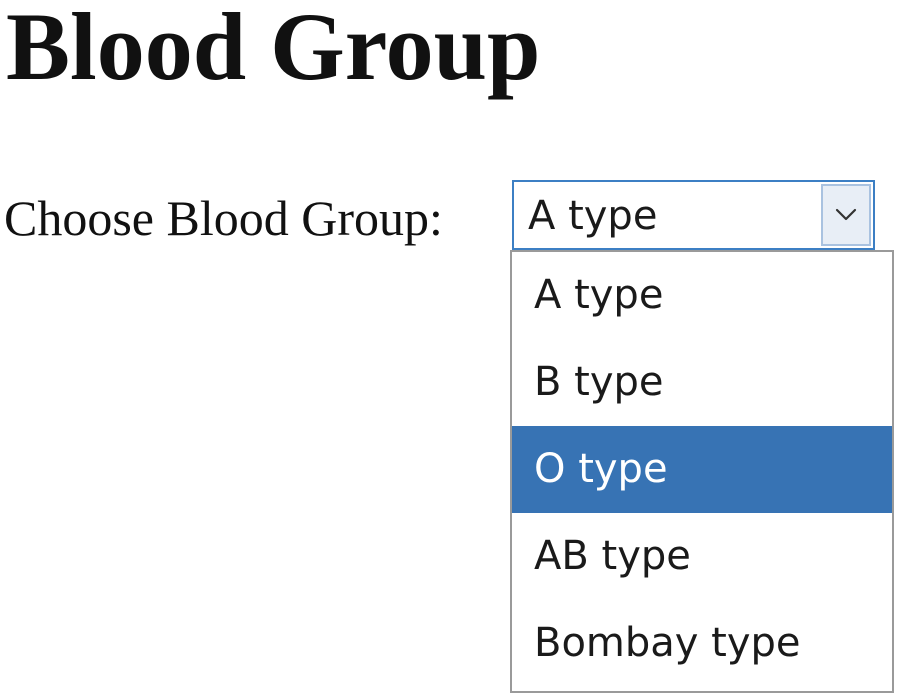  I want to click on blood-group-select: A type, so click(693, 215).